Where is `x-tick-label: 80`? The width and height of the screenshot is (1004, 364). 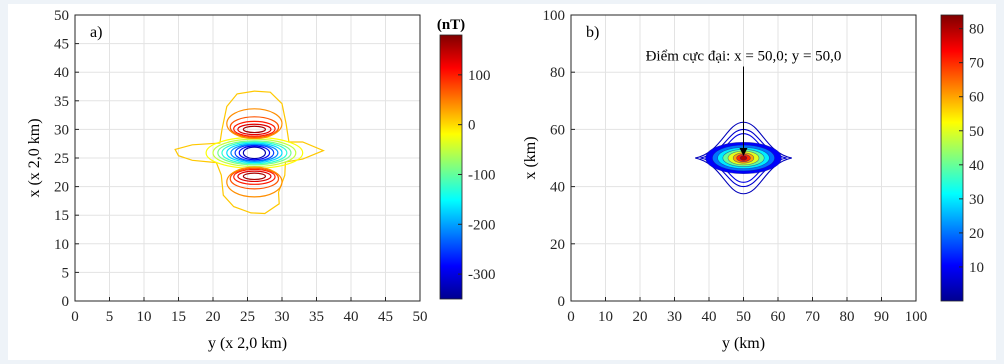
x-tick-label: 80 is located at coordinates (847, 317).